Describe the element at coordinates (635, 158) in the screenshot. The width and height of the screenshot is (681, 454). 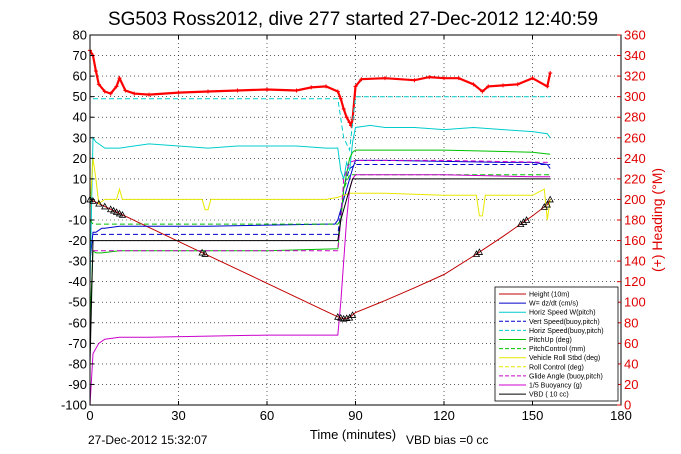
I see `y-right-tick-label: 240` at that location.